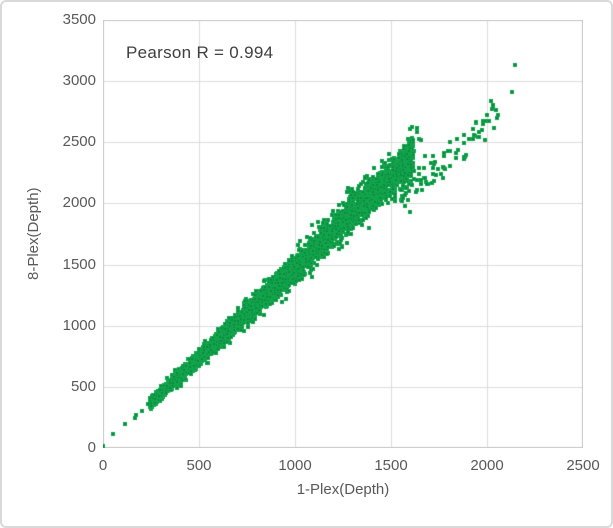  What do you see at coordinates (391, 465) in the screenshot?
I see `x-axis-tick-label: 1500` at bounding box center [391, 465].